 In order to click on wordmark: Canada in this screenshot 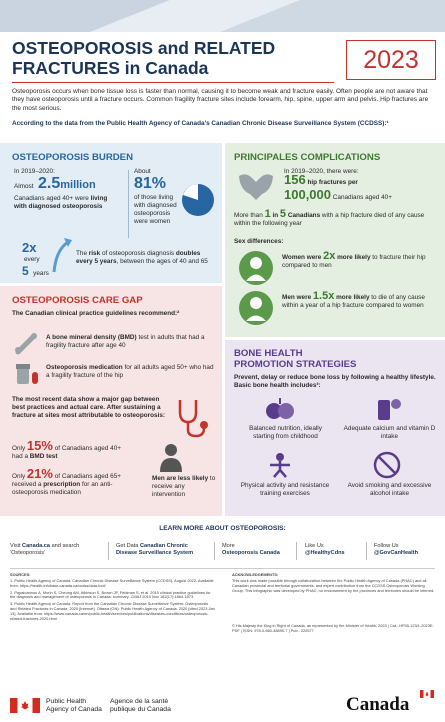, I will do `click(378, 704)`.